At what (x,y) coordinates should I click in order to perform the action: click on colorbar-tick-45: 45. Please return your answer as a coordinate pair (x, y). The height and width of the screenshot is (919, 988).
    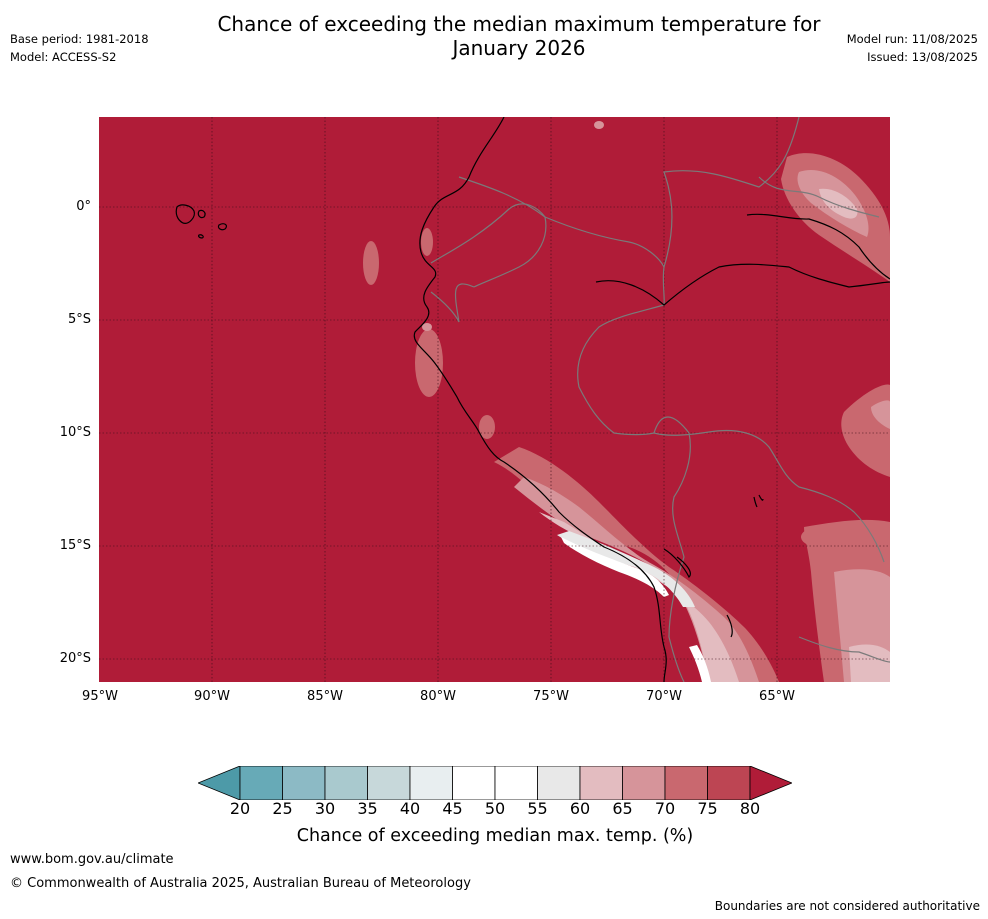
    Looking at the image, I should click on (452, 808).